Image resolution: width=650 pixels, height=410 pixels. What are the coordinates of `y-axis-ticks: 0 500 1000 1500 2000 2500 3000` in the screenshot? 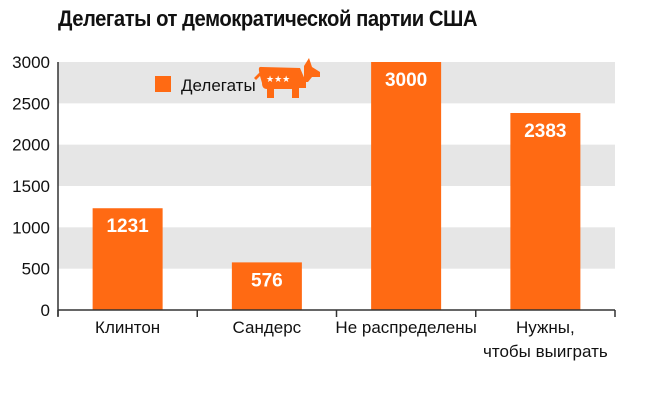 It's located at (31, 186).